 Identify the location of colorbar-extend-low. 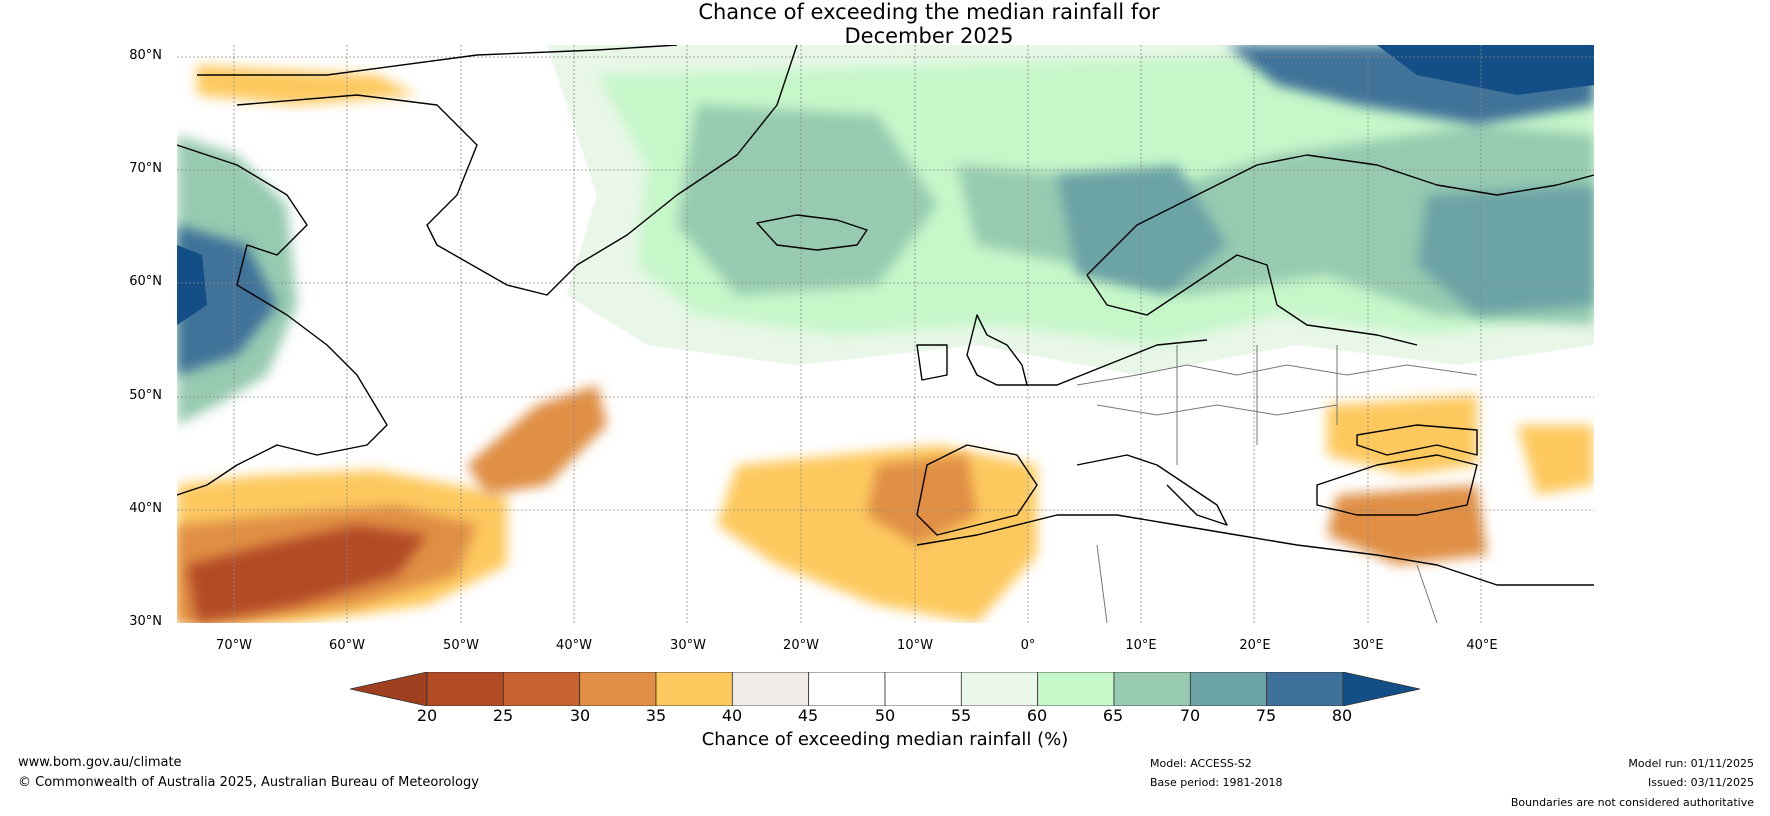
(389, 689).